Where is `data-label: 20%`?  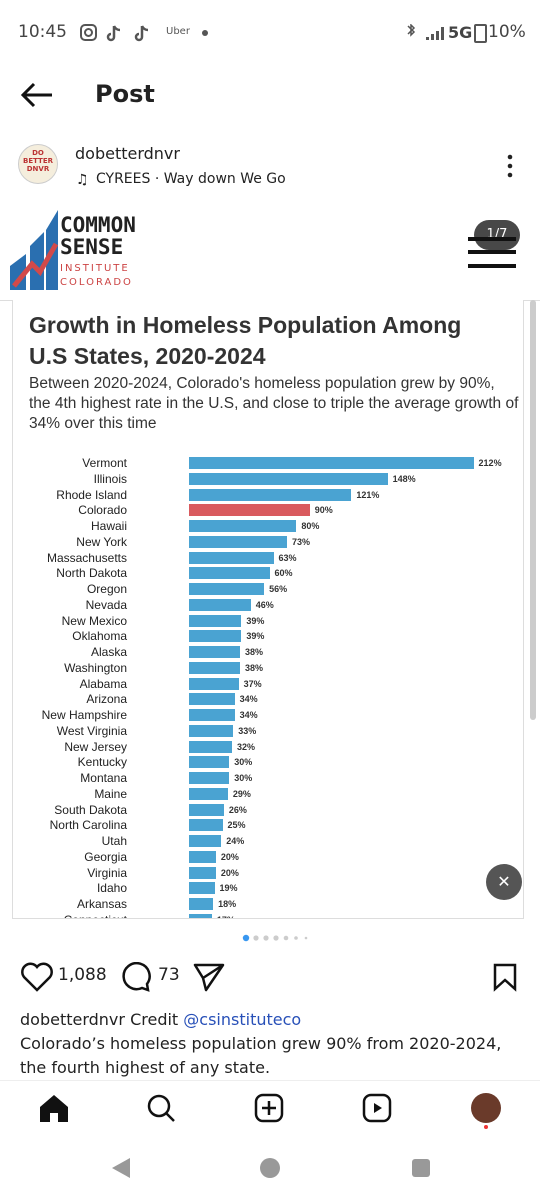 data-label: 20% is located at coordinates (229, 872).